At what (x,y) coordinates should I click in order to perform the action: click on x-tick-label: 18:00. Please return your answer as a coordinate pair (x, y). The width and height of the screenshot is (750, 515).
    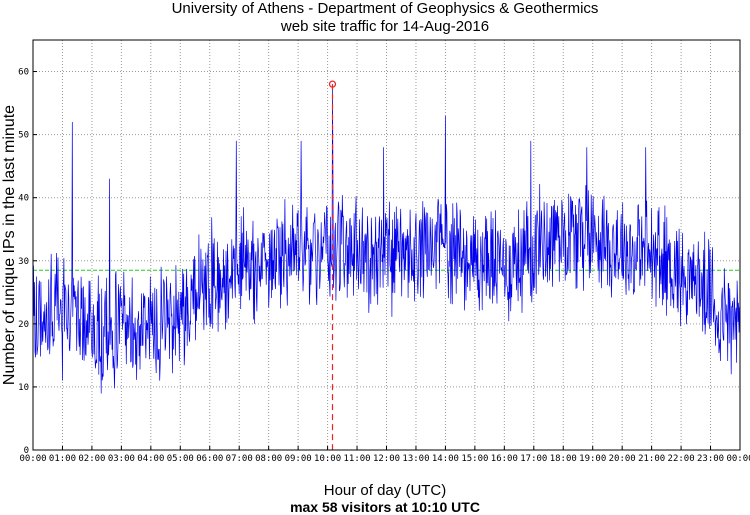
    Looking at the image, I should click on (563, 459).